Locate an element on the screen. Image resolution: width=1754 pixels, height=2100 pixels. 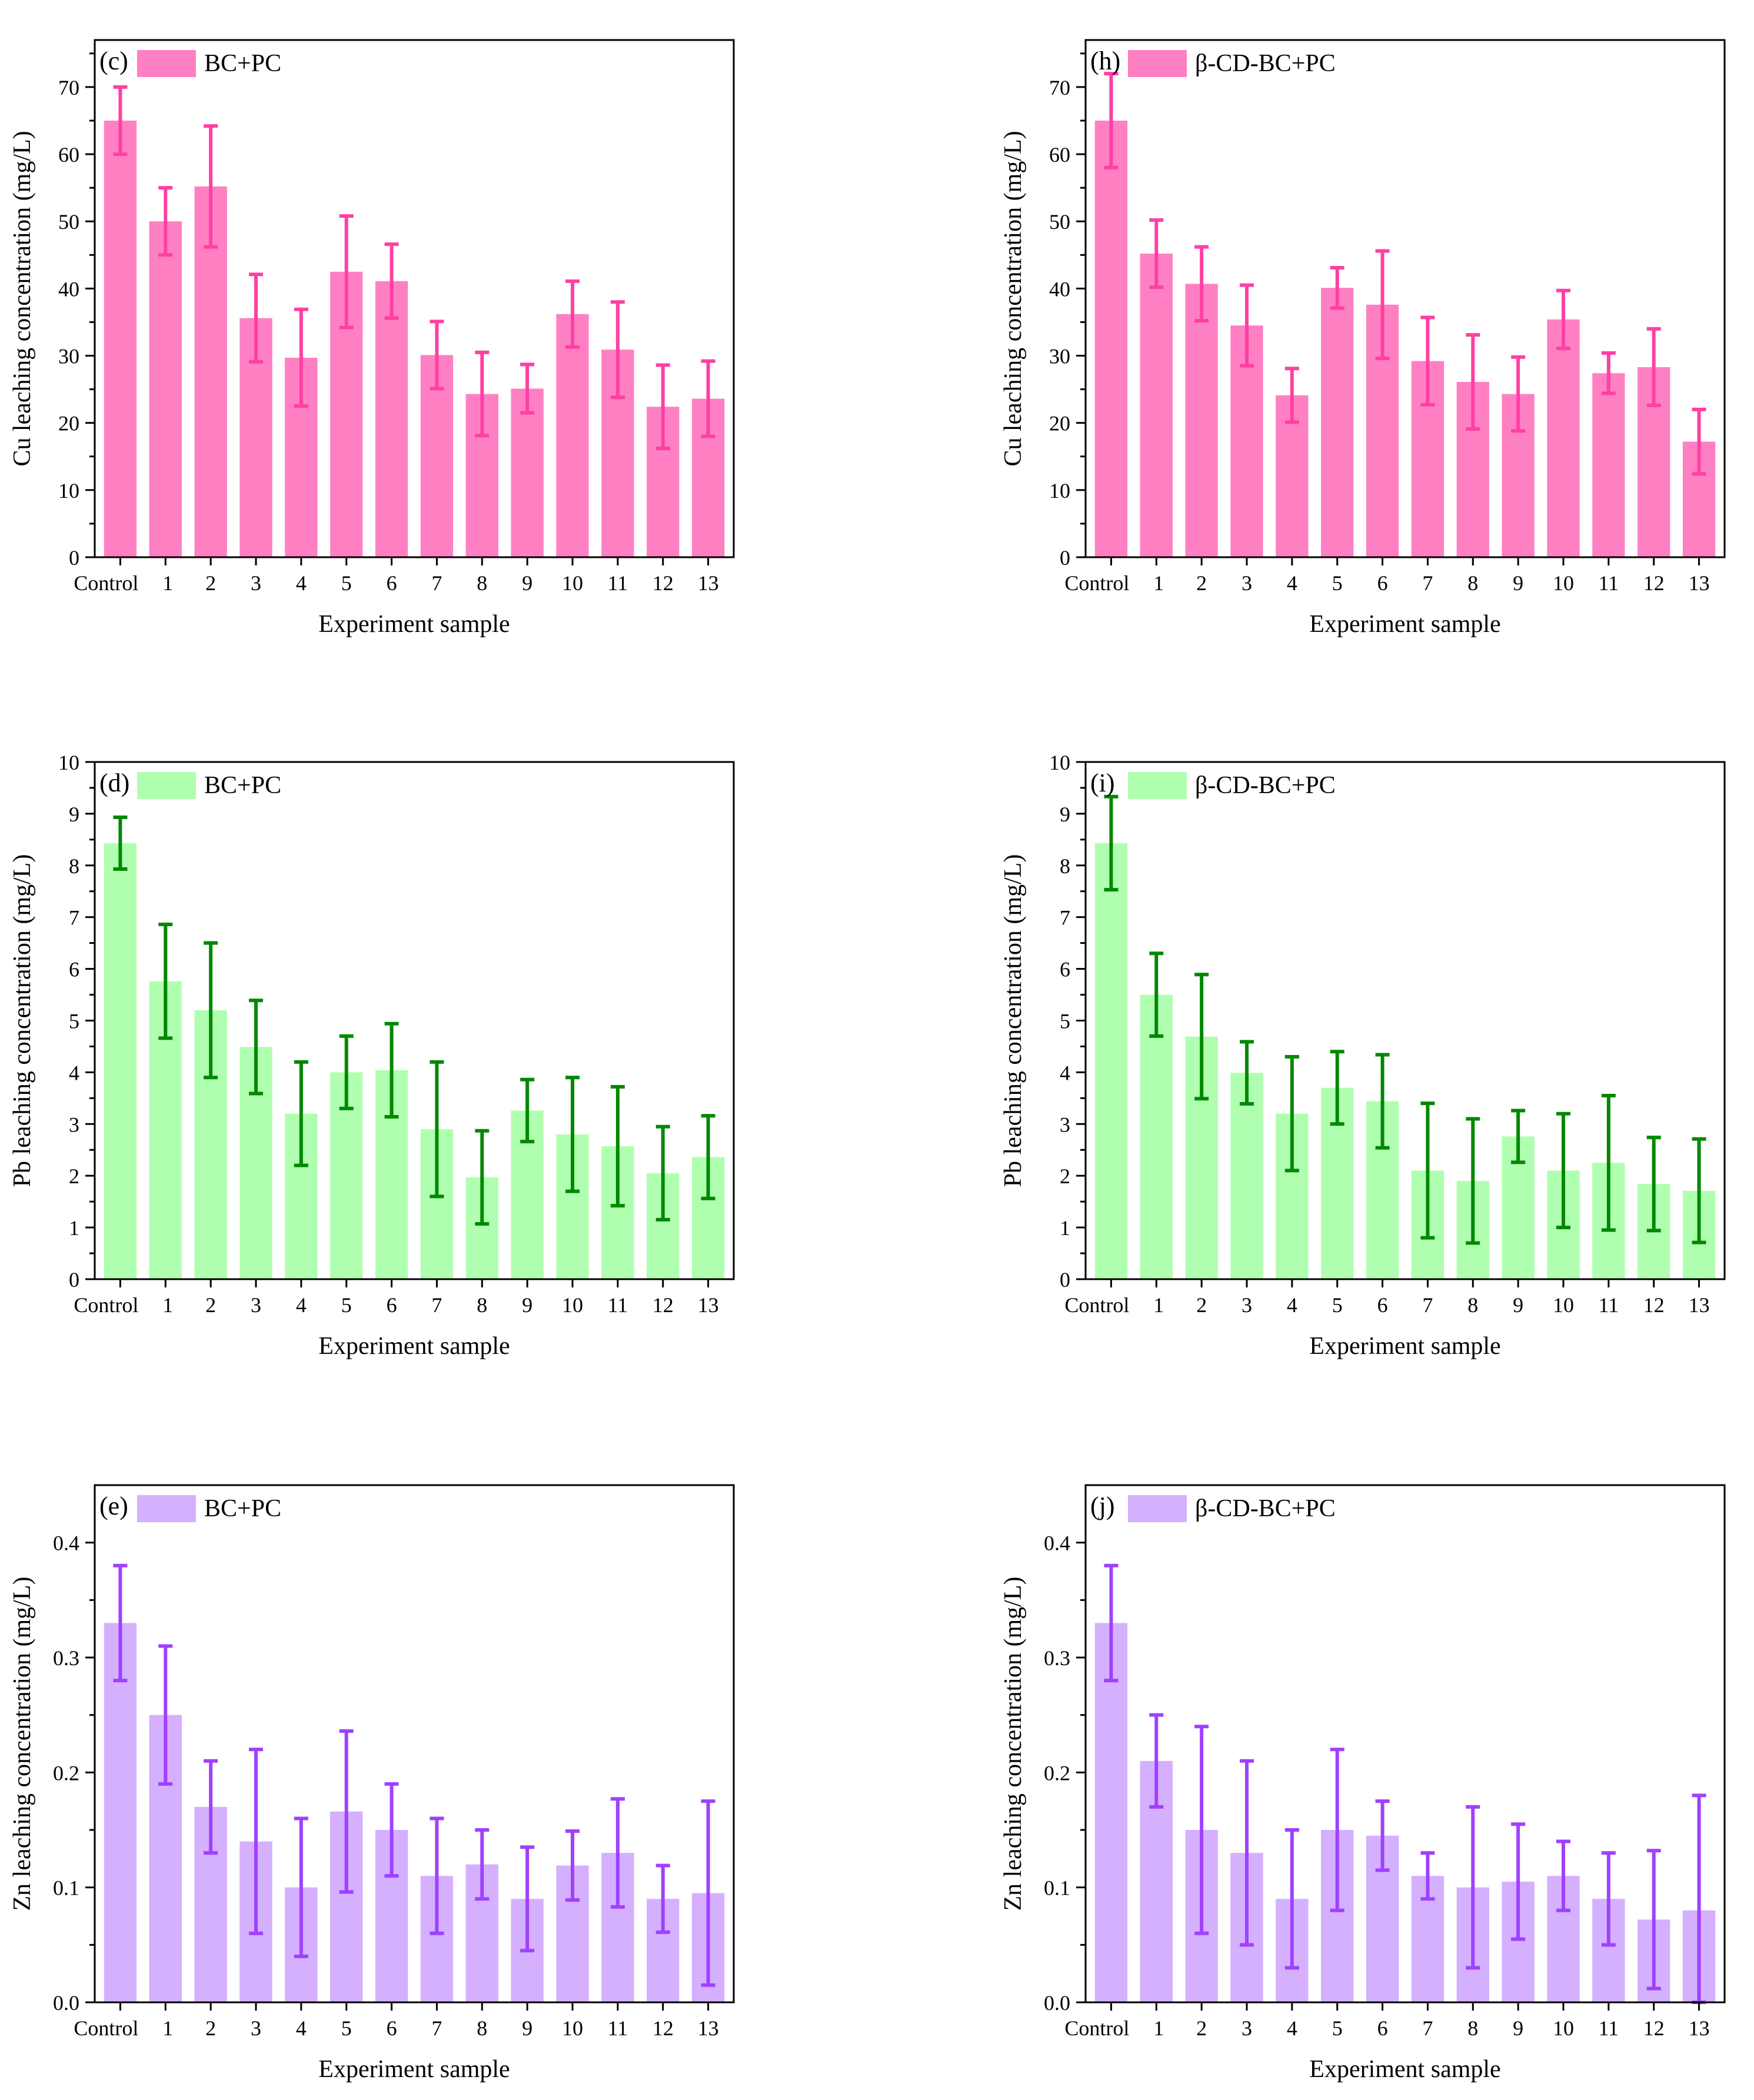
y-tick-label: 0 is located at coordinates (74, 558).